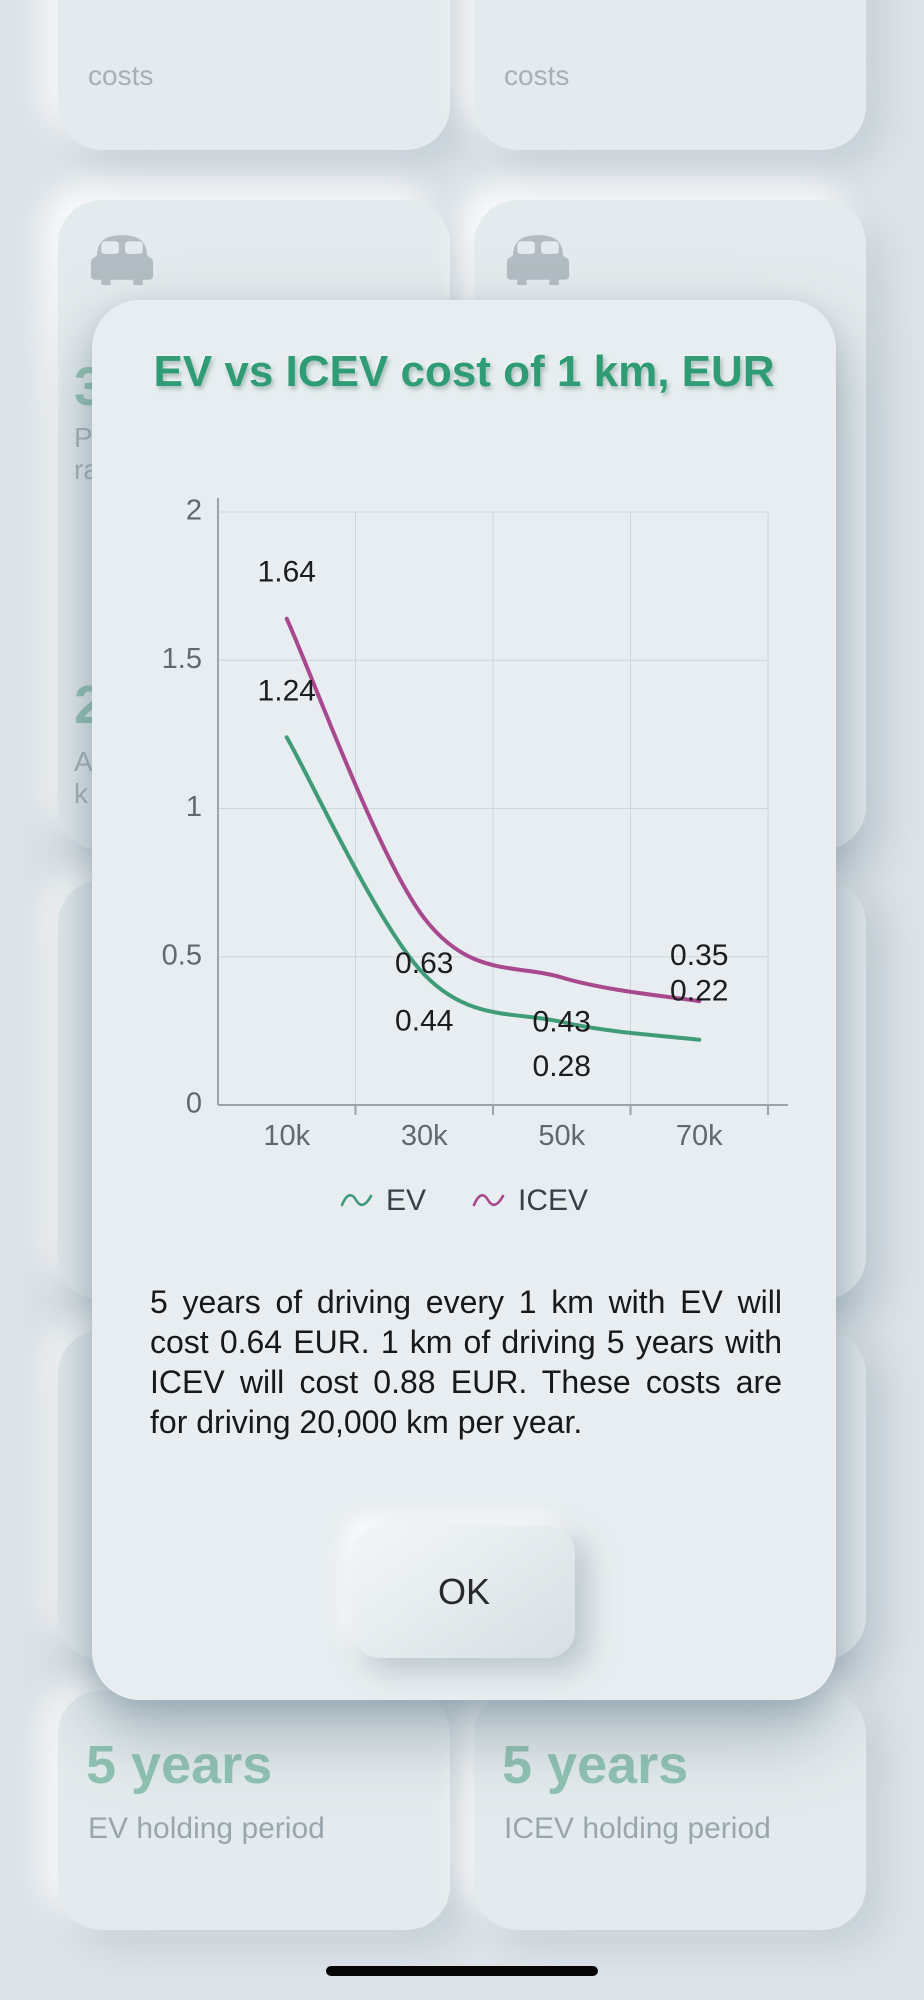  What do you see at coordinates (287, 690) in the screenshot?
I see `data-label: 1.24` at bounding box center [287, 690].